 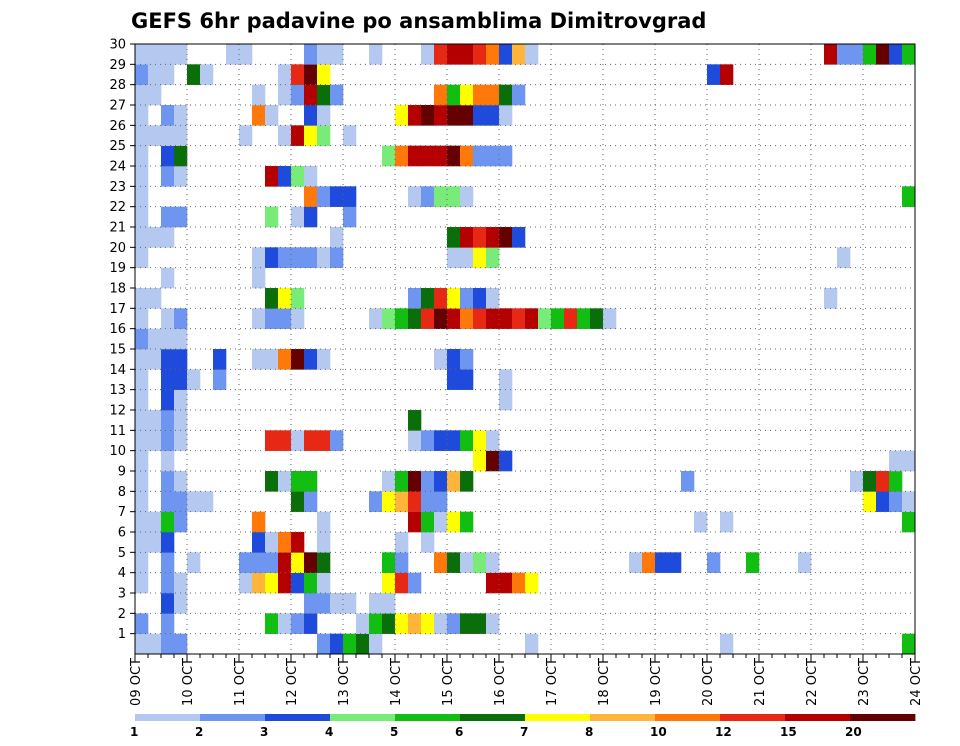 I want to click on colorbar-label: 20, so click(x=853, y=732).